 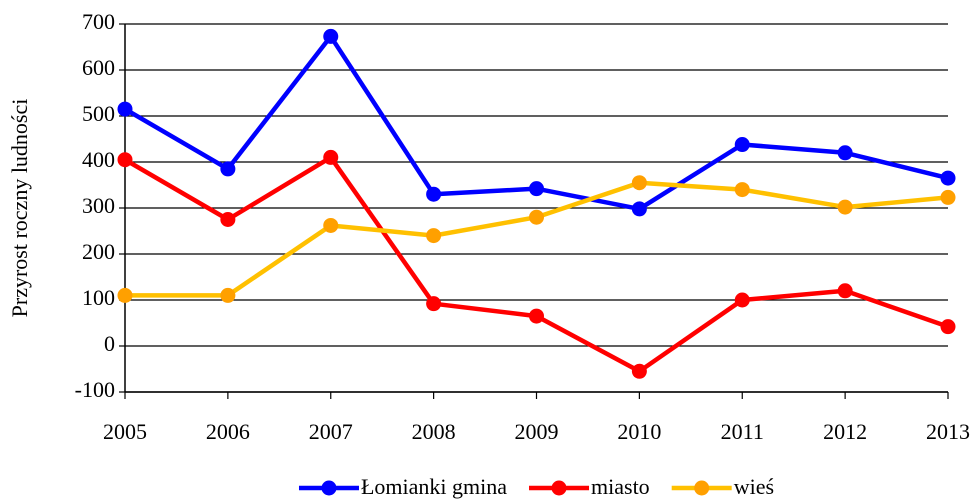 What do you see at coordinates (845, 431) in the screenshot?
I see `x-tick-label: 2012` at bounding box center [845, 431].